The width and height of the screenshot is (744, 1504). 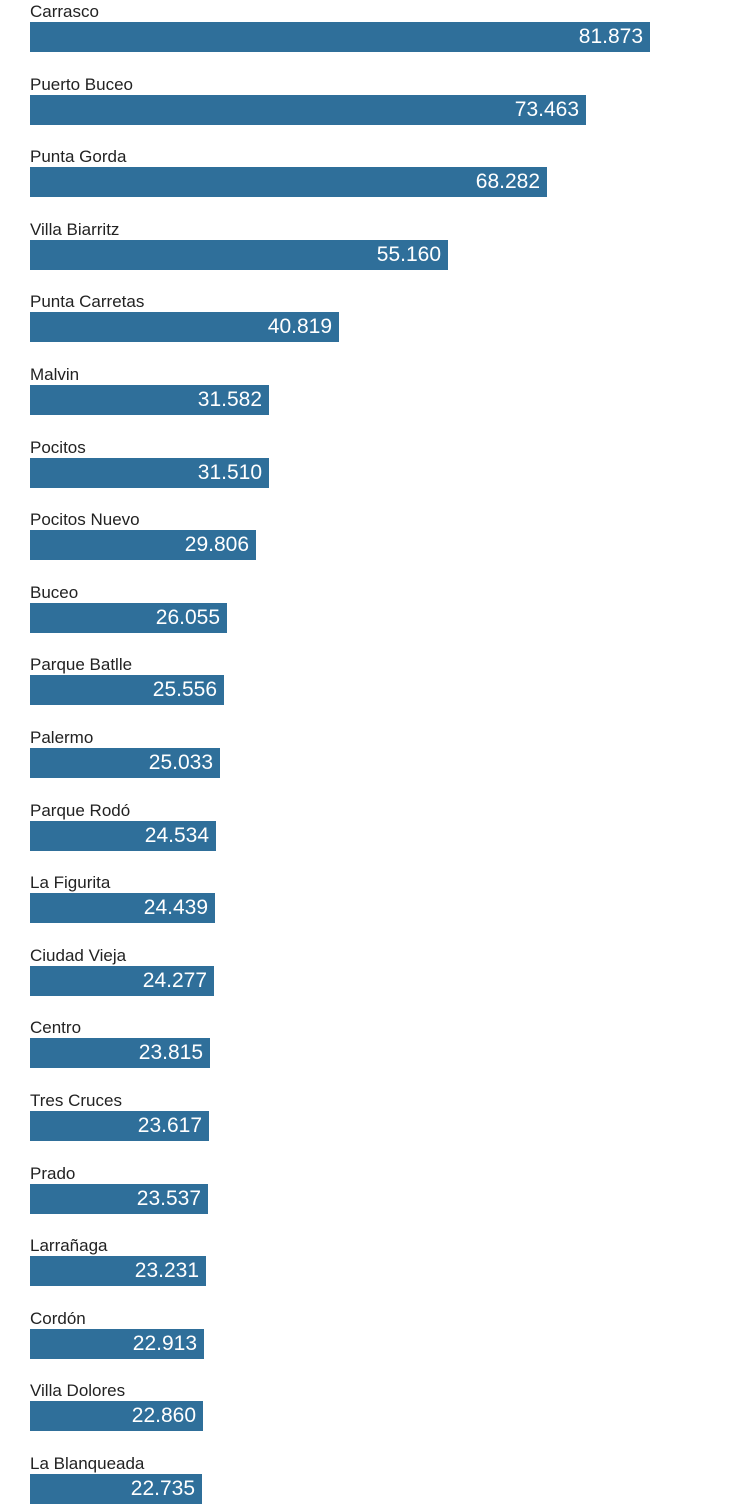 What do you see at coordinates (216, 545) in the screenshot?
I see `bar-value-label: 29.806` at bounding box center [216, 545].